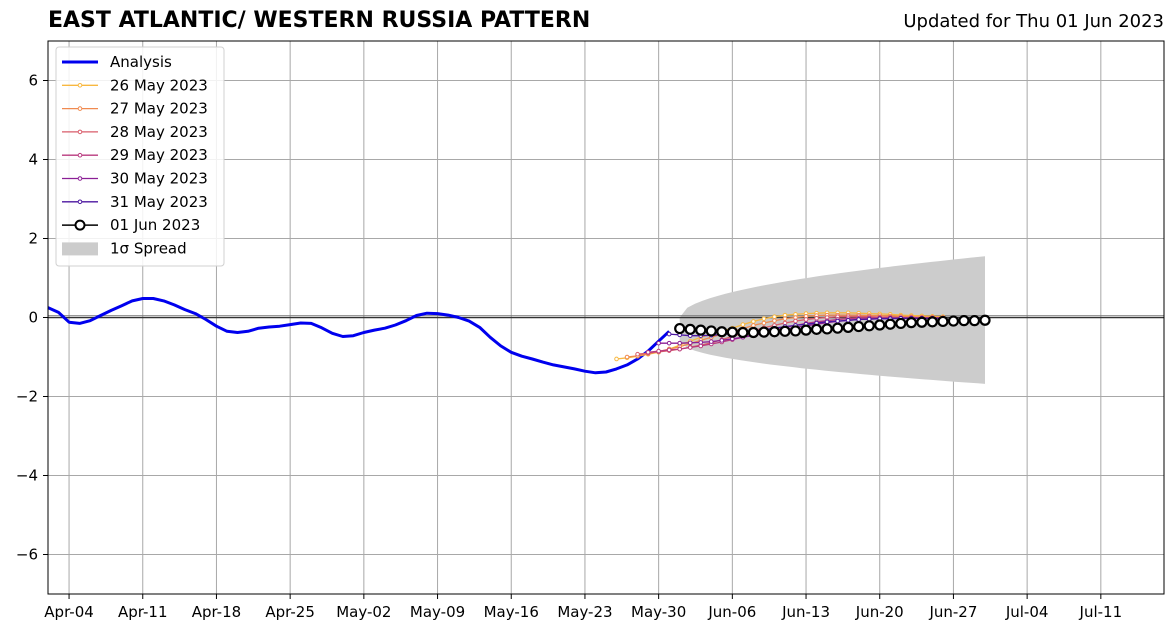  Describe the element at coordinates (80, 249) in the screenshot. I see `legend-swatch` at that location.